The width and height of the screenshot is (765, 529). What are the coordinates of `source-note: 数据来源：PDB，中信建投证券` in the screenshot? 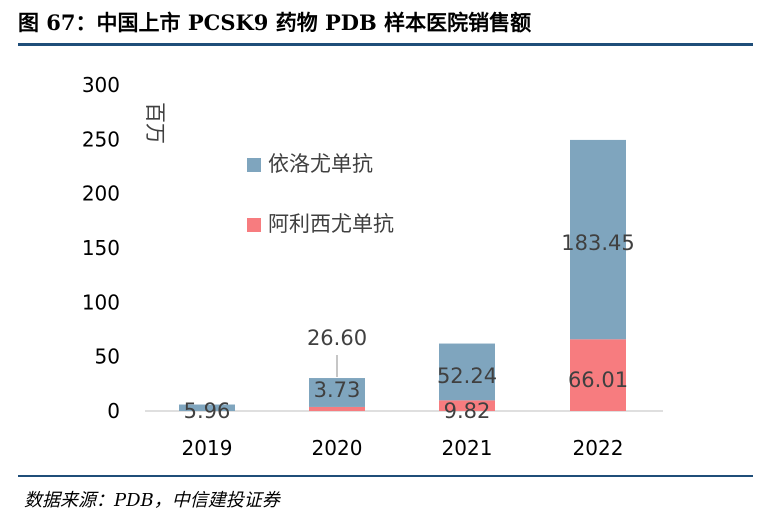 It's located at (152, 500).